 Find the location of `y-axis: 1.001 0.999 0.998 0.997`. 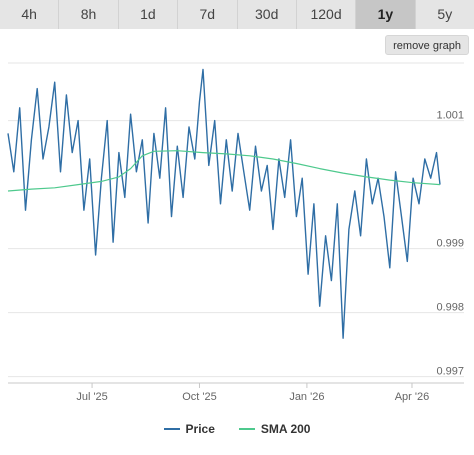

y-axis: 1.001 0.999 0.998 0.997 is located at coordinates (450, 244).